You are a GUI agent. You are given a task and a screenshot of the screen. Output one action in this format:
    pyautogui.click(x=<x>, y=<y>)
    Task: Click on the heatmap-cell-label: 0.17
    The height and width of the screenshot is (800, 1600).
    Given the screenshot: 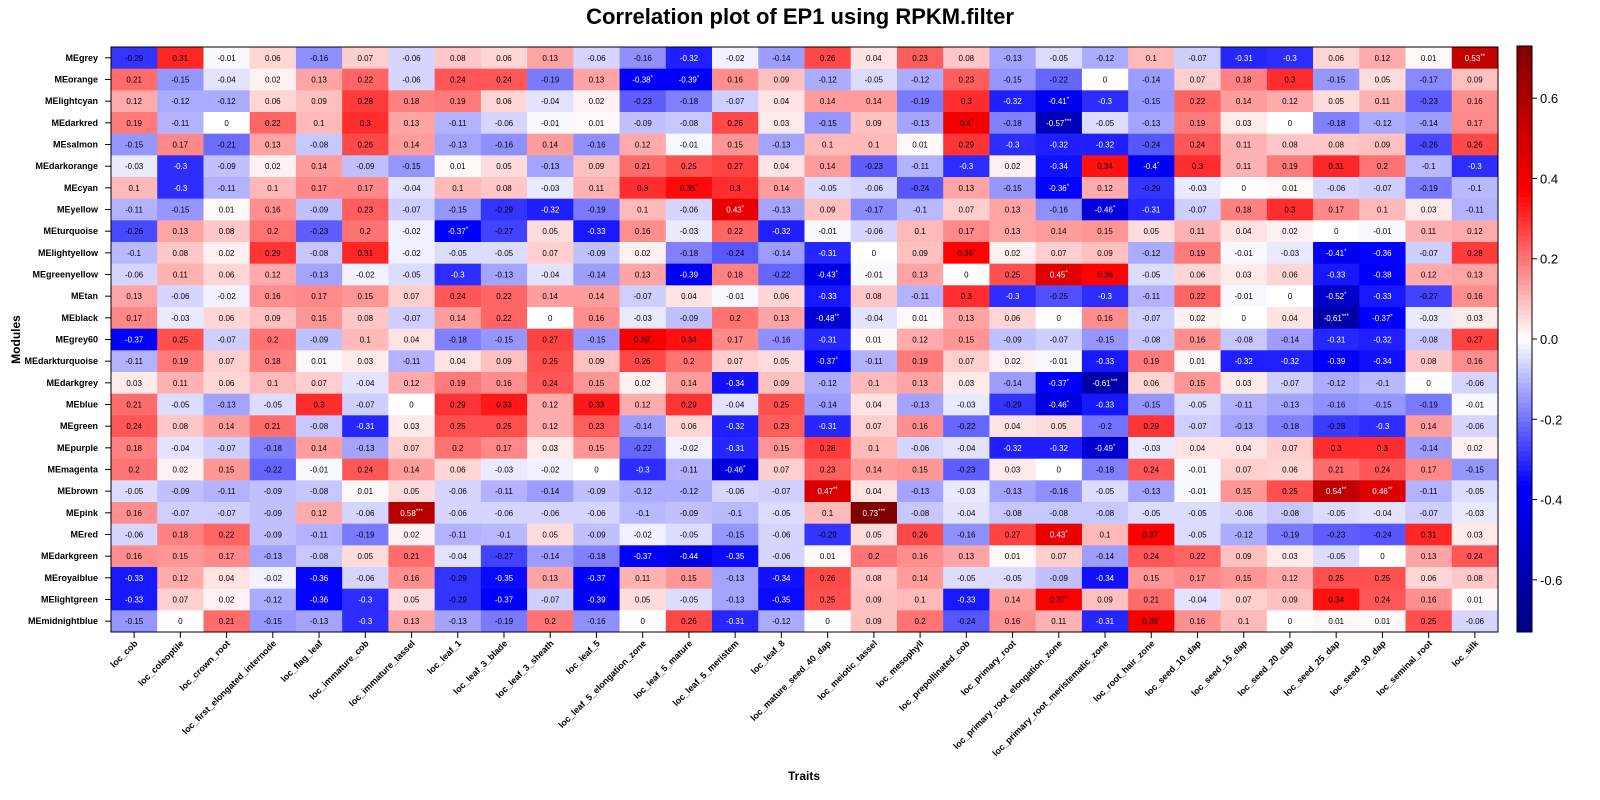 What is the action you would take?
    pyautogui.click(x=227, y=556)
    